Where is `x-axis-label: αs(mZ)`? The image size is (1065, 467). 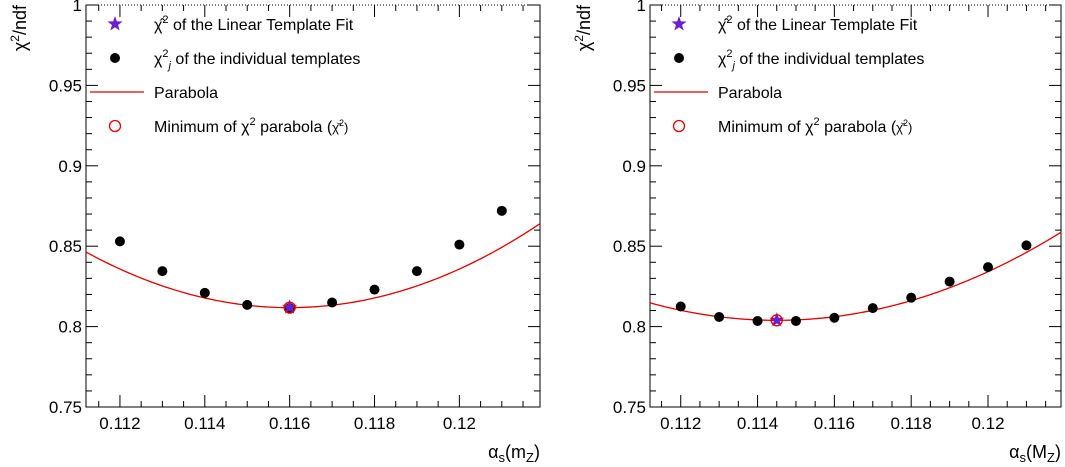 x-axis-label: αs(mZ) is located at coordinates (514, 453).